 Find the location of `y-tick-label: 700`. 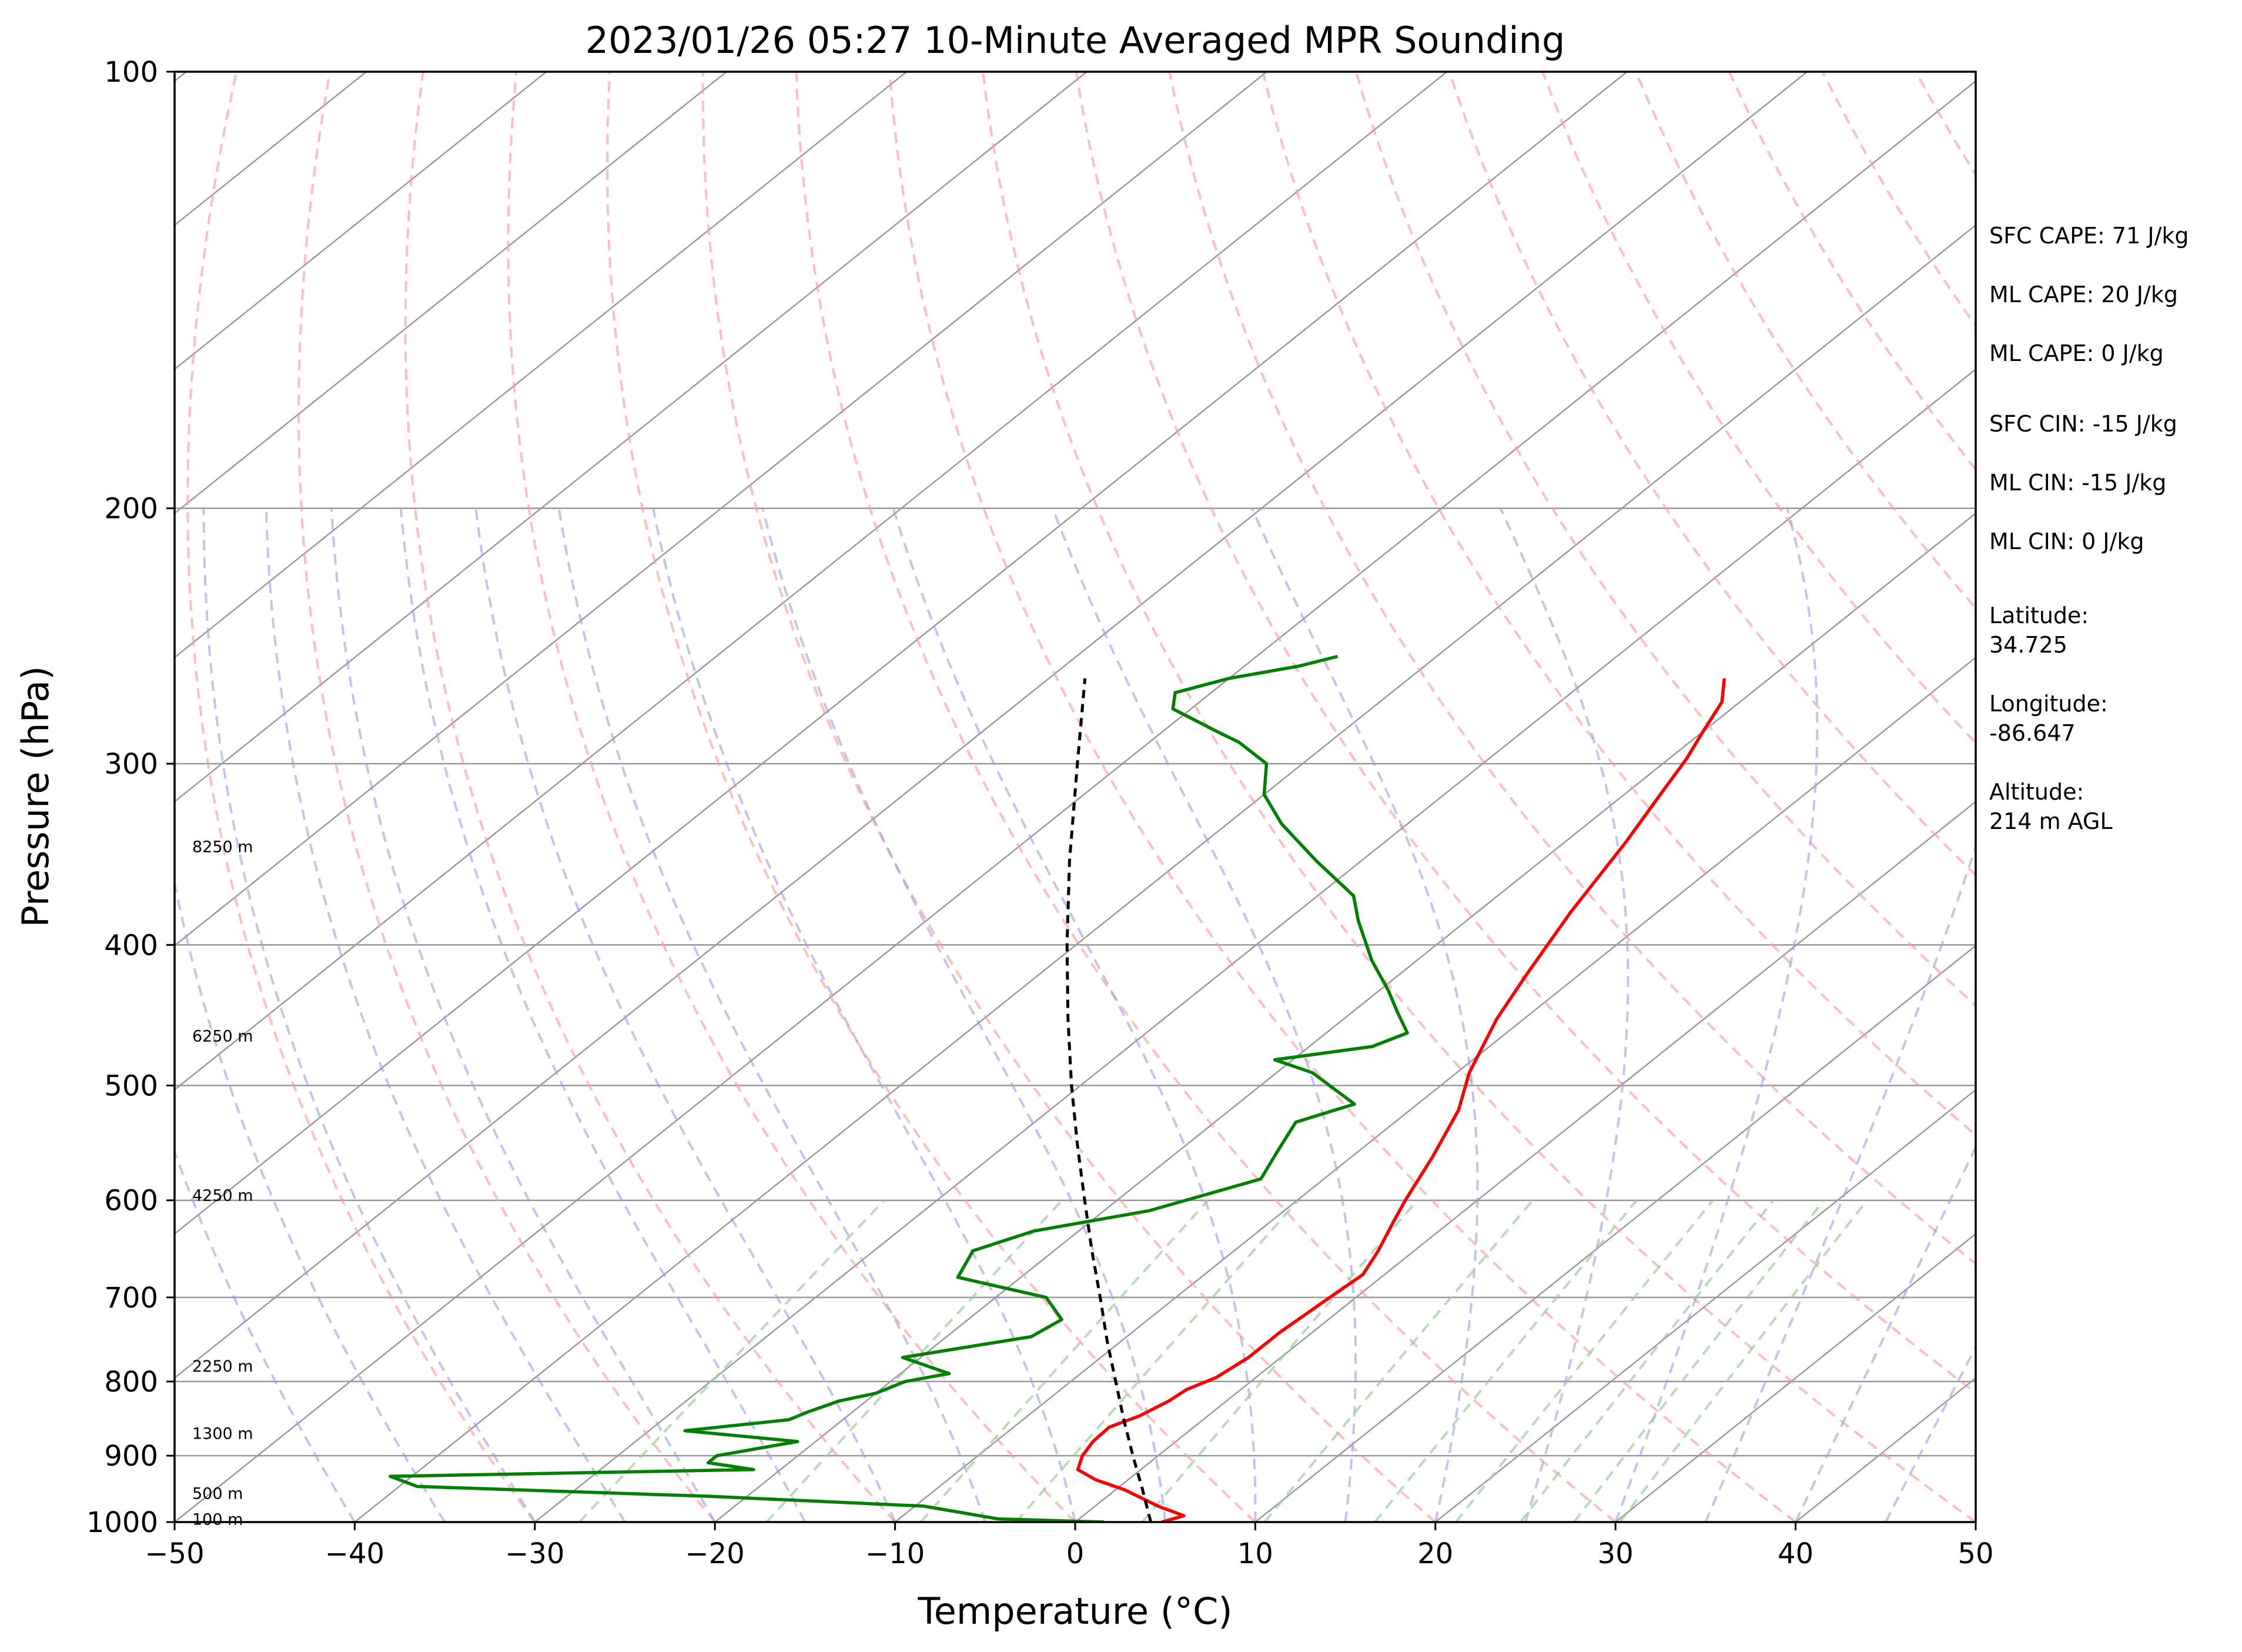

y-tick-label: 700 is located at coordinates (131, 1299).